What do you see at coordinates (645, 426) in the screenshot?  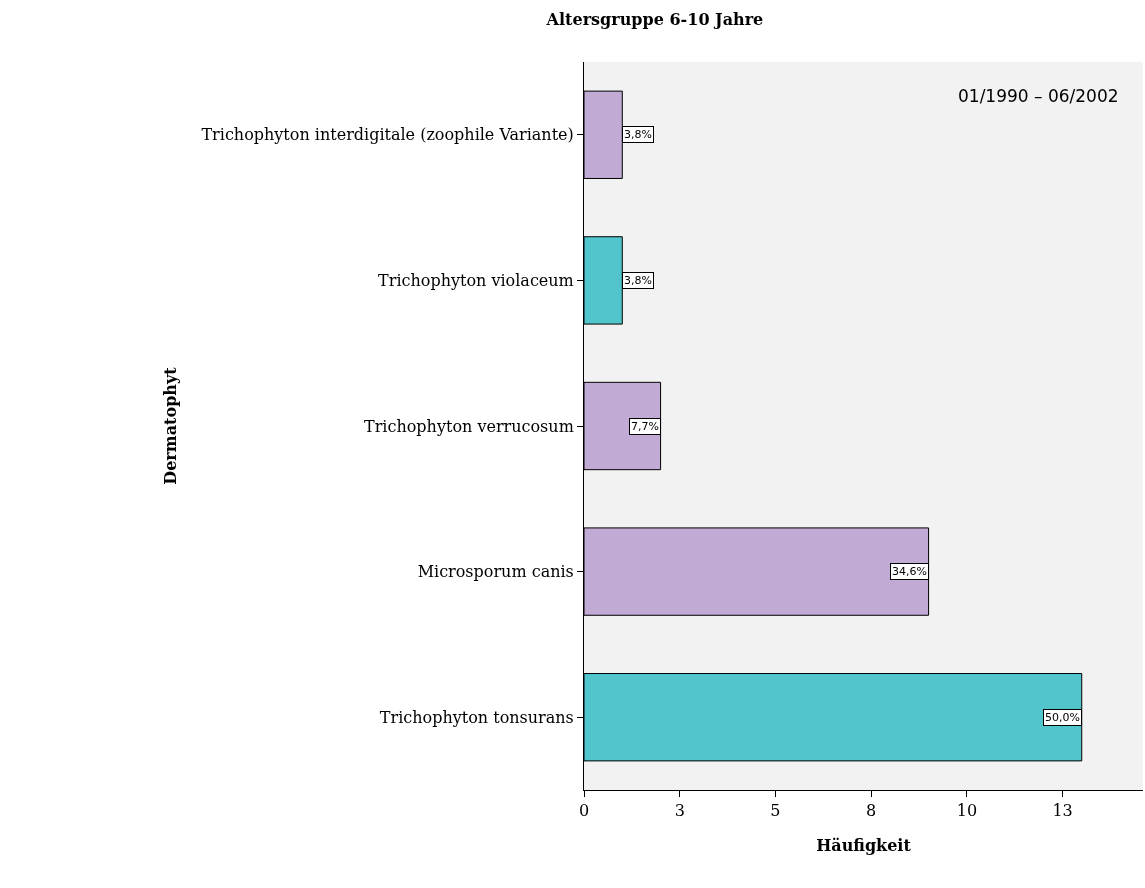 I see `annotation: 7,7%` at bounding box center [645, 426].